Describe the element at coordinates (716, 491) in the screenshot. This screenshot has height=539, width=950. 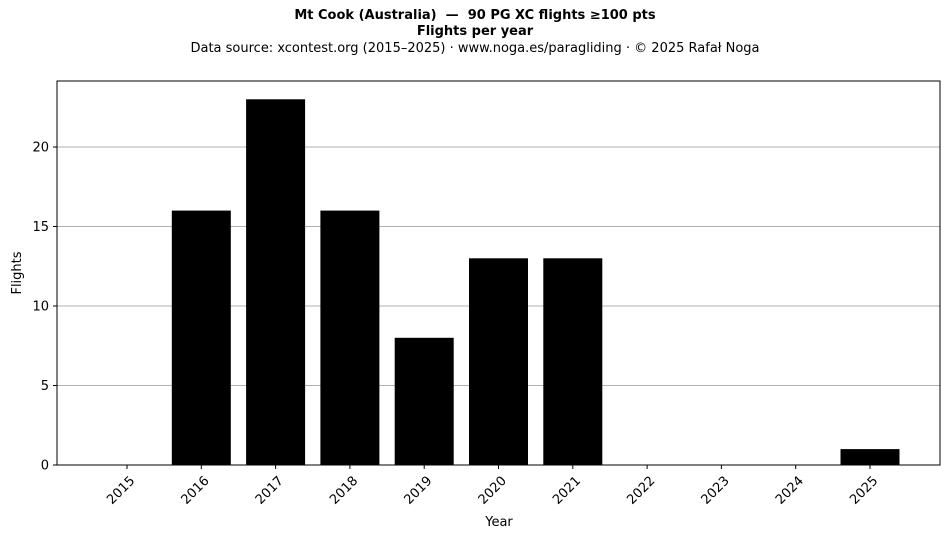
I see `x-tick-label: 2023` at that location.